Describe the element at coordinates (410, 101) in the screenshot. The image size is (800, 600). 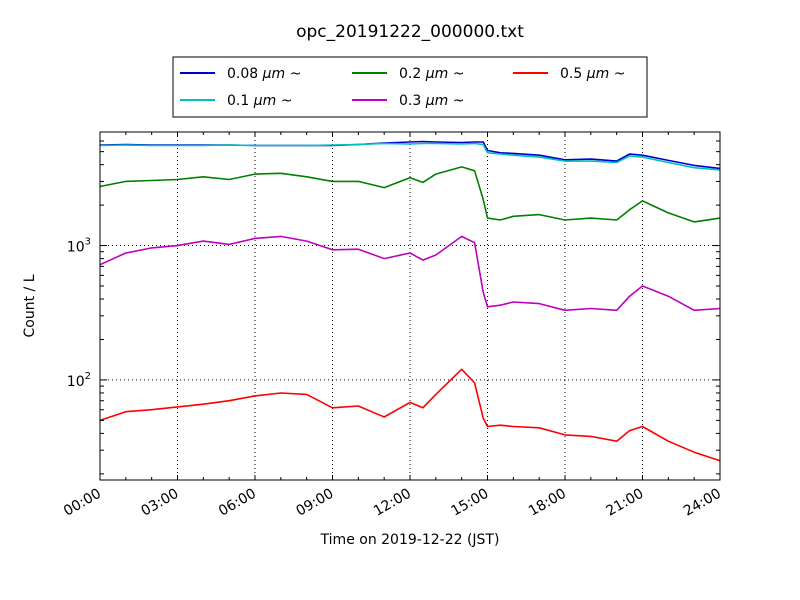
I see `legend-value: 0.3` at that location.